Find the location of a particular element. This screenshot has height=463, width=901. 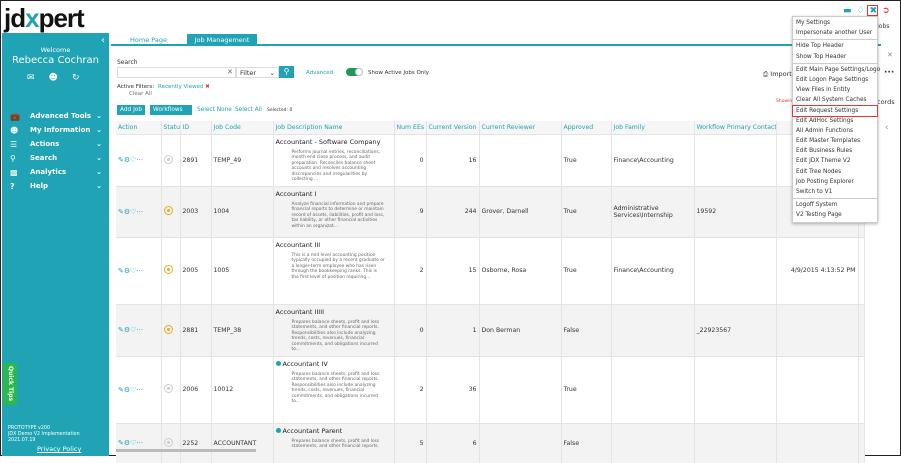

menu-item-switch-to-v1: Switch to V1 is located at coordinates (814, 192).